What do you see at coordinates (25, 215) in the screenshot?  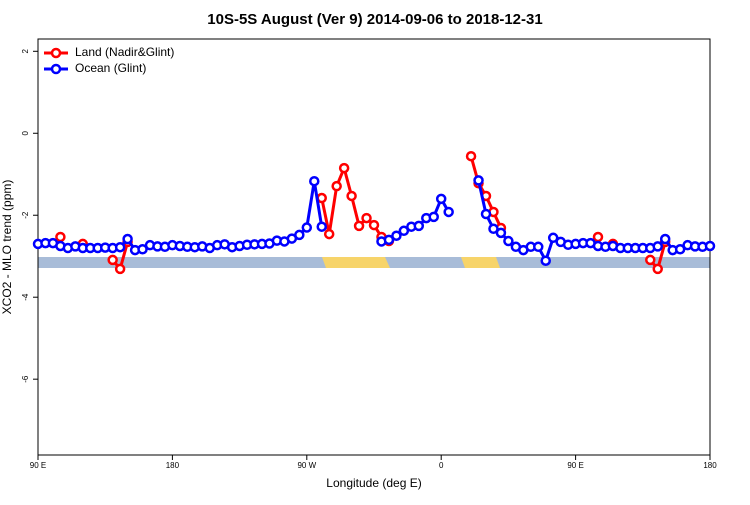 I see `y-tick-label: -2` at bounding box center [25, 215].